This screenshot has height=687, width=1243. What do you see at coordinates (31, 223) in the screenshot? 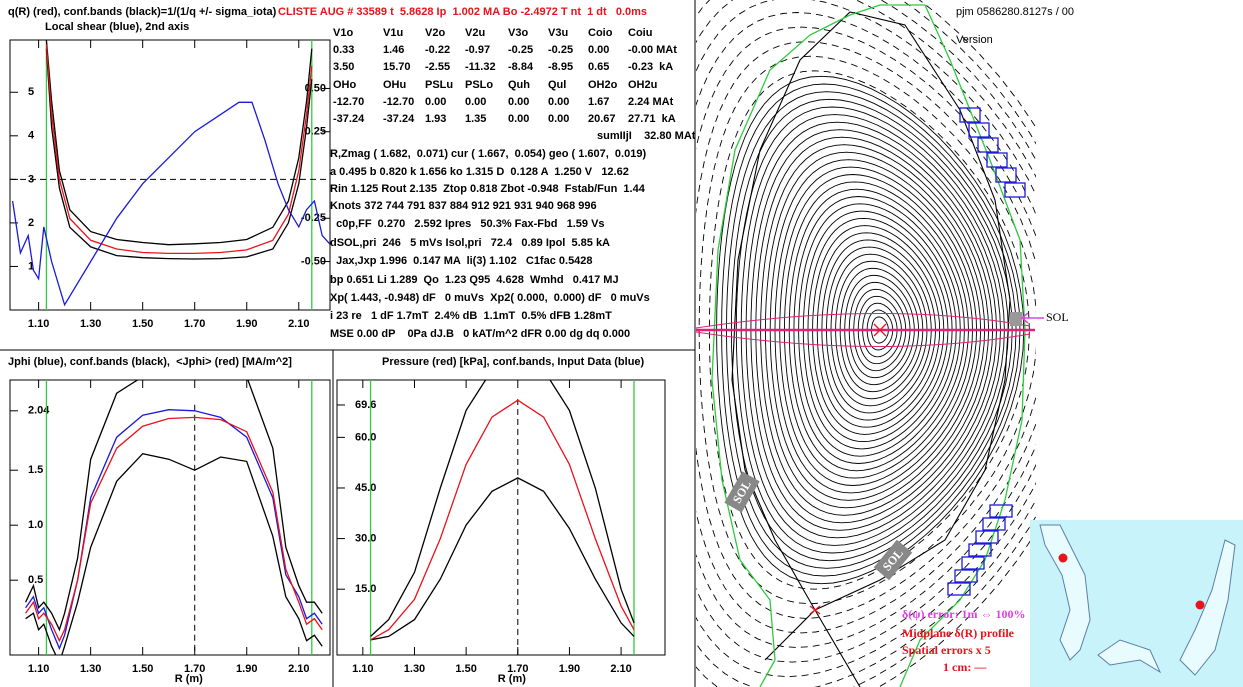
I see `y-tick-label: 2` at bounding box center [31, 223].